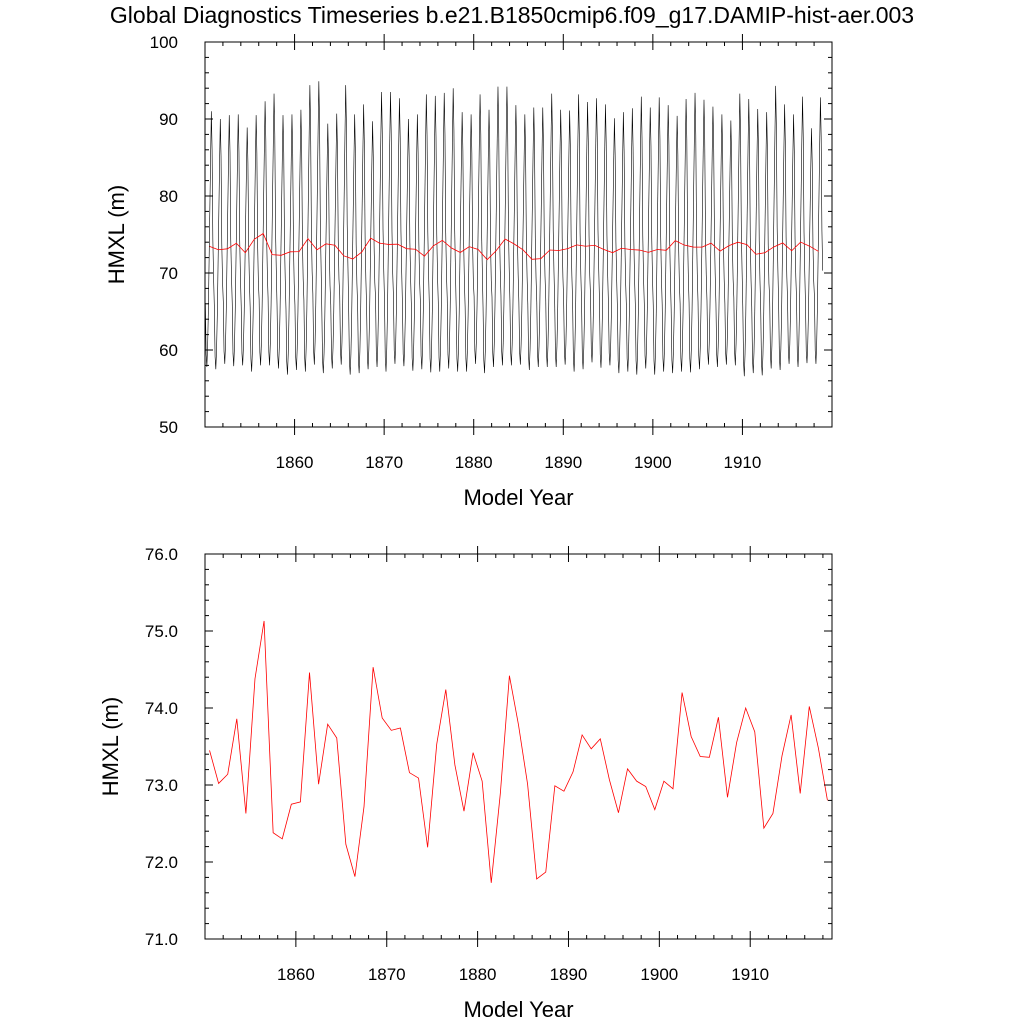 This screenshot has width=1024, height=1024. Describe the element at coordinates (518, 1009) in the screenshot. I see `bottom-x-axis-label: Model Year` at that location.